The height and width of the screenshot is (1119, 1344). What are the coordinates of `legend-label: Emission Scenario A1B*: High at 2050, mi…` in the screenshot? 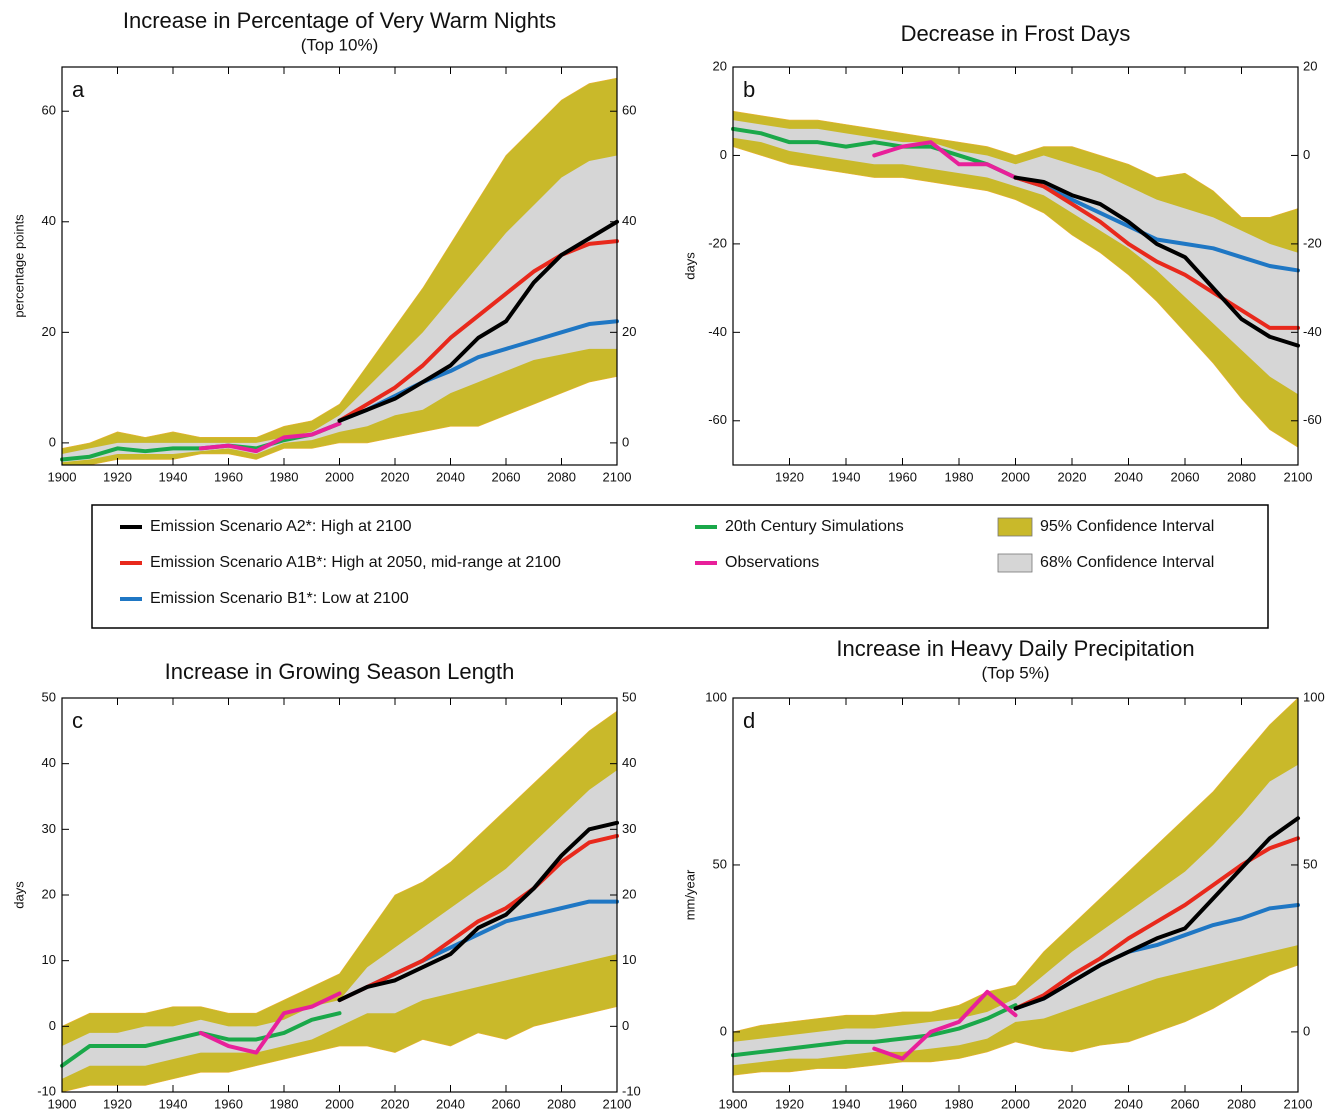 It's located at (355, 562).